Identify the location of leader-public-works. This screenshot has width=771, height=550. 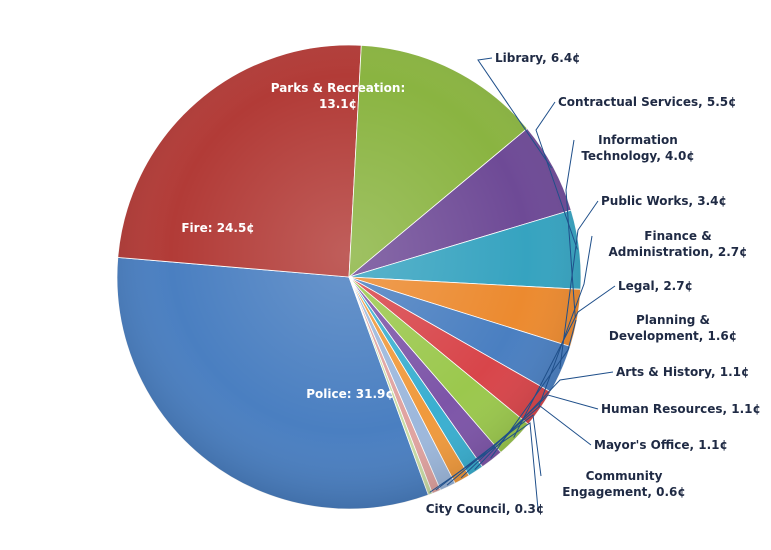
(579, 284).